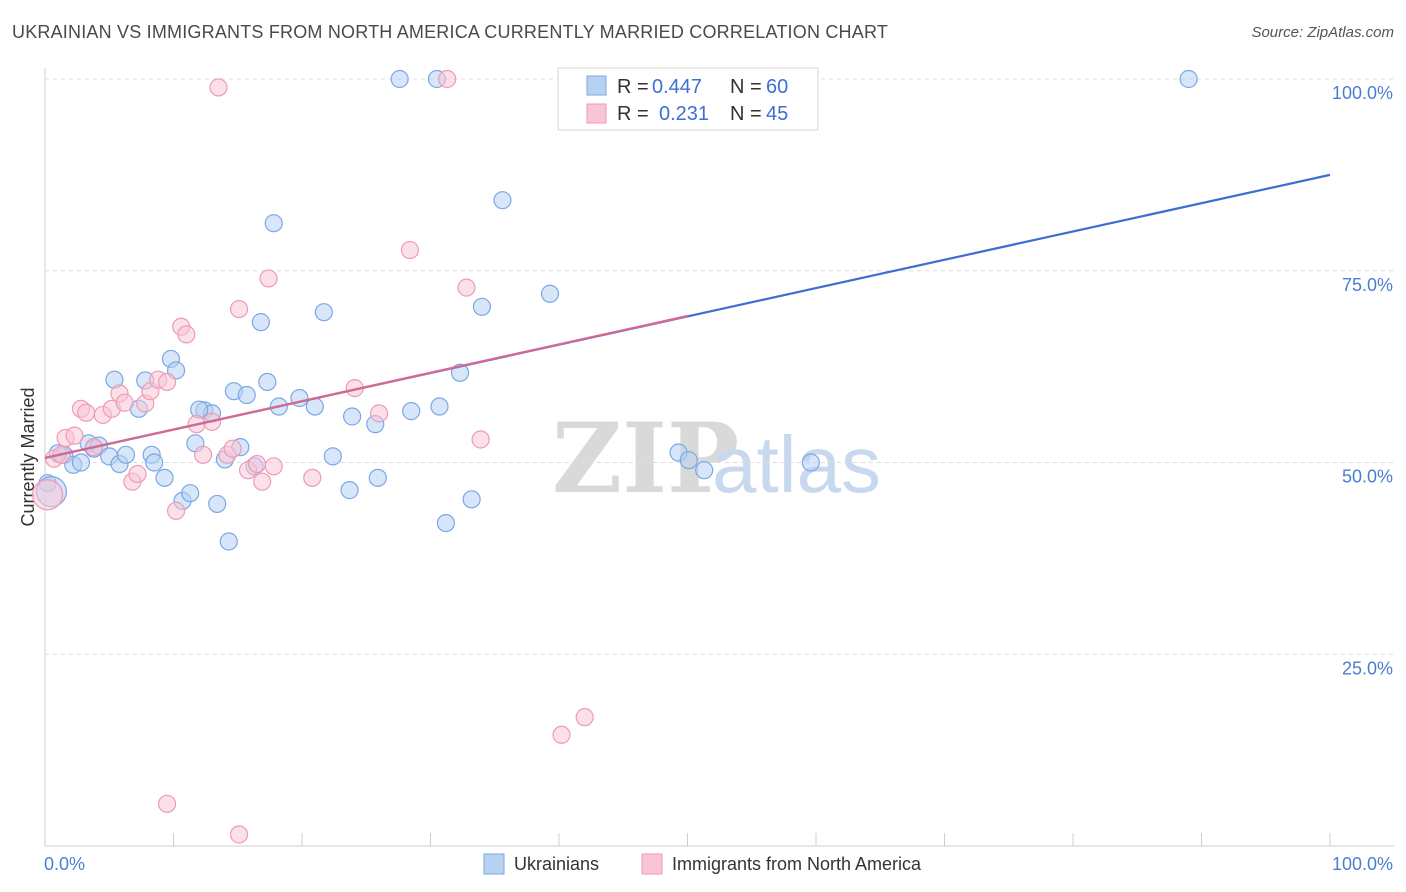 This screenshot has width=1406, height=892. Describe the element at coordinates (796, 464) in the screenshot. I see `watermark-atlas: atlas` at that location.